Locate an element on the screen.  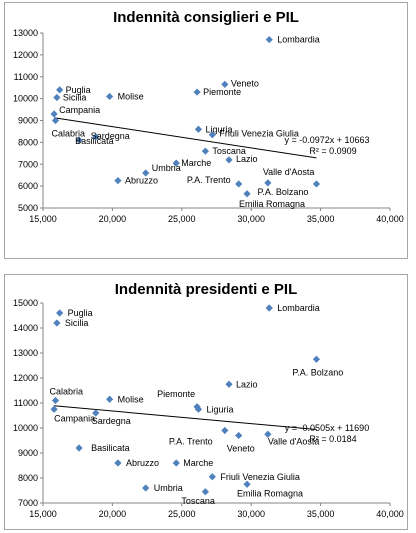
point-label: Molise is located at coordinates (131, 399).